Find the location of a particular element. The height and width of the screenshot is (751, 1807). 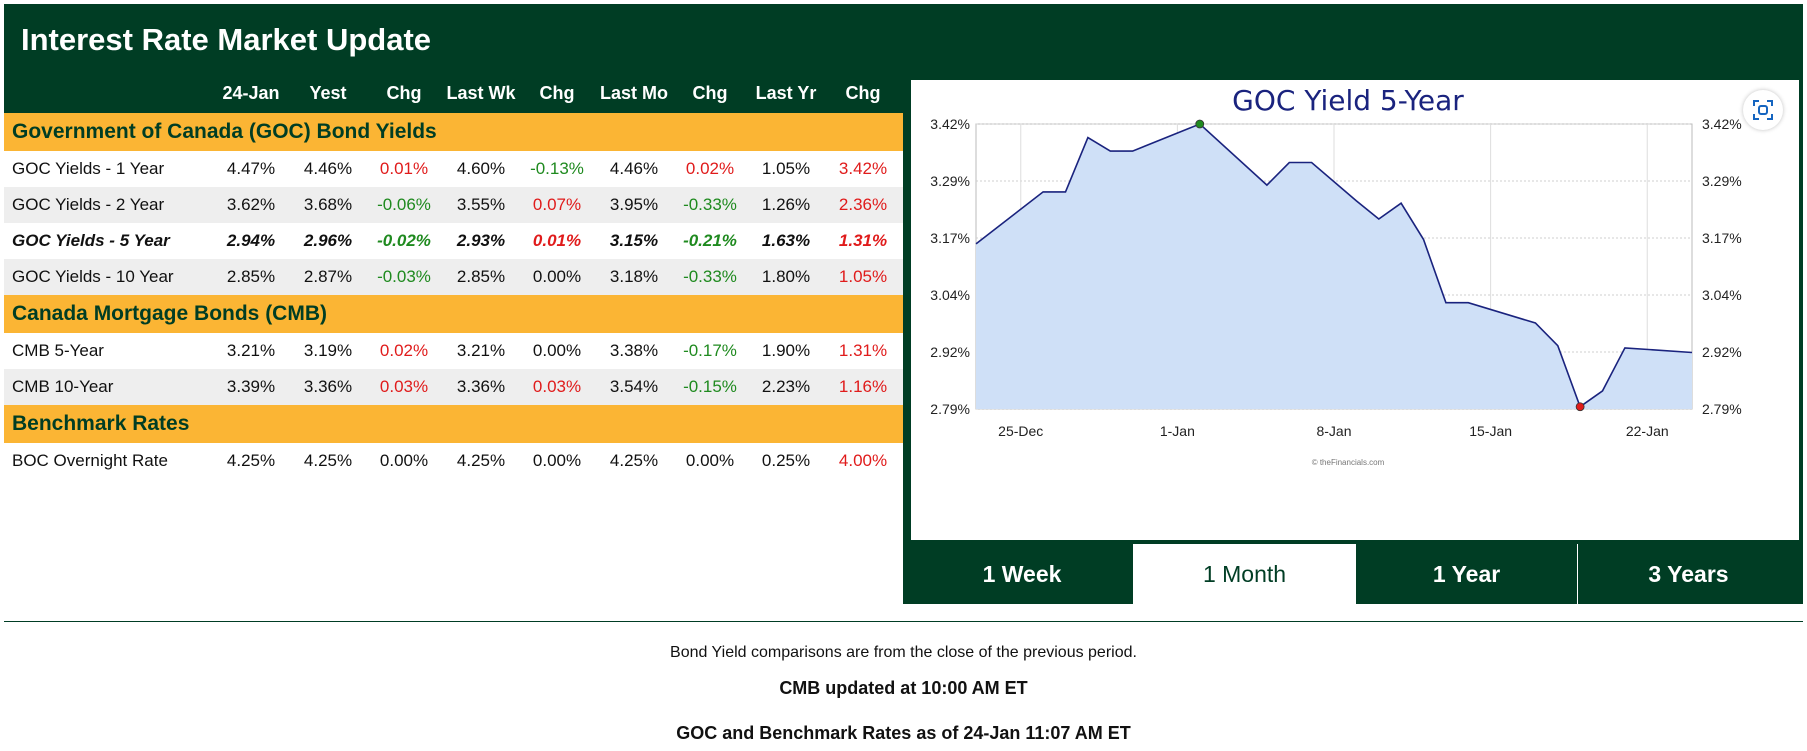

x-tick-label: 15-Jan is located at coordinates (1490, 431).